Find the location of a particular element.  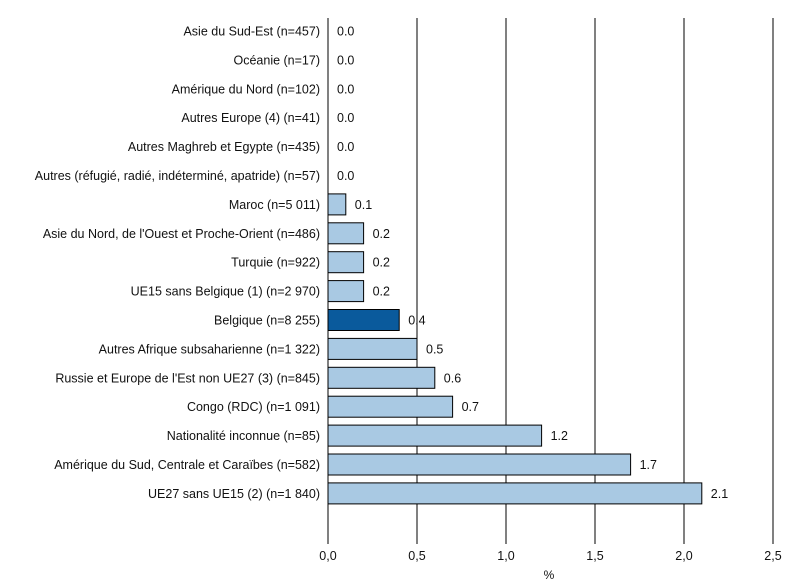

value-label: 0.1 is located at coordinates (363, 205).